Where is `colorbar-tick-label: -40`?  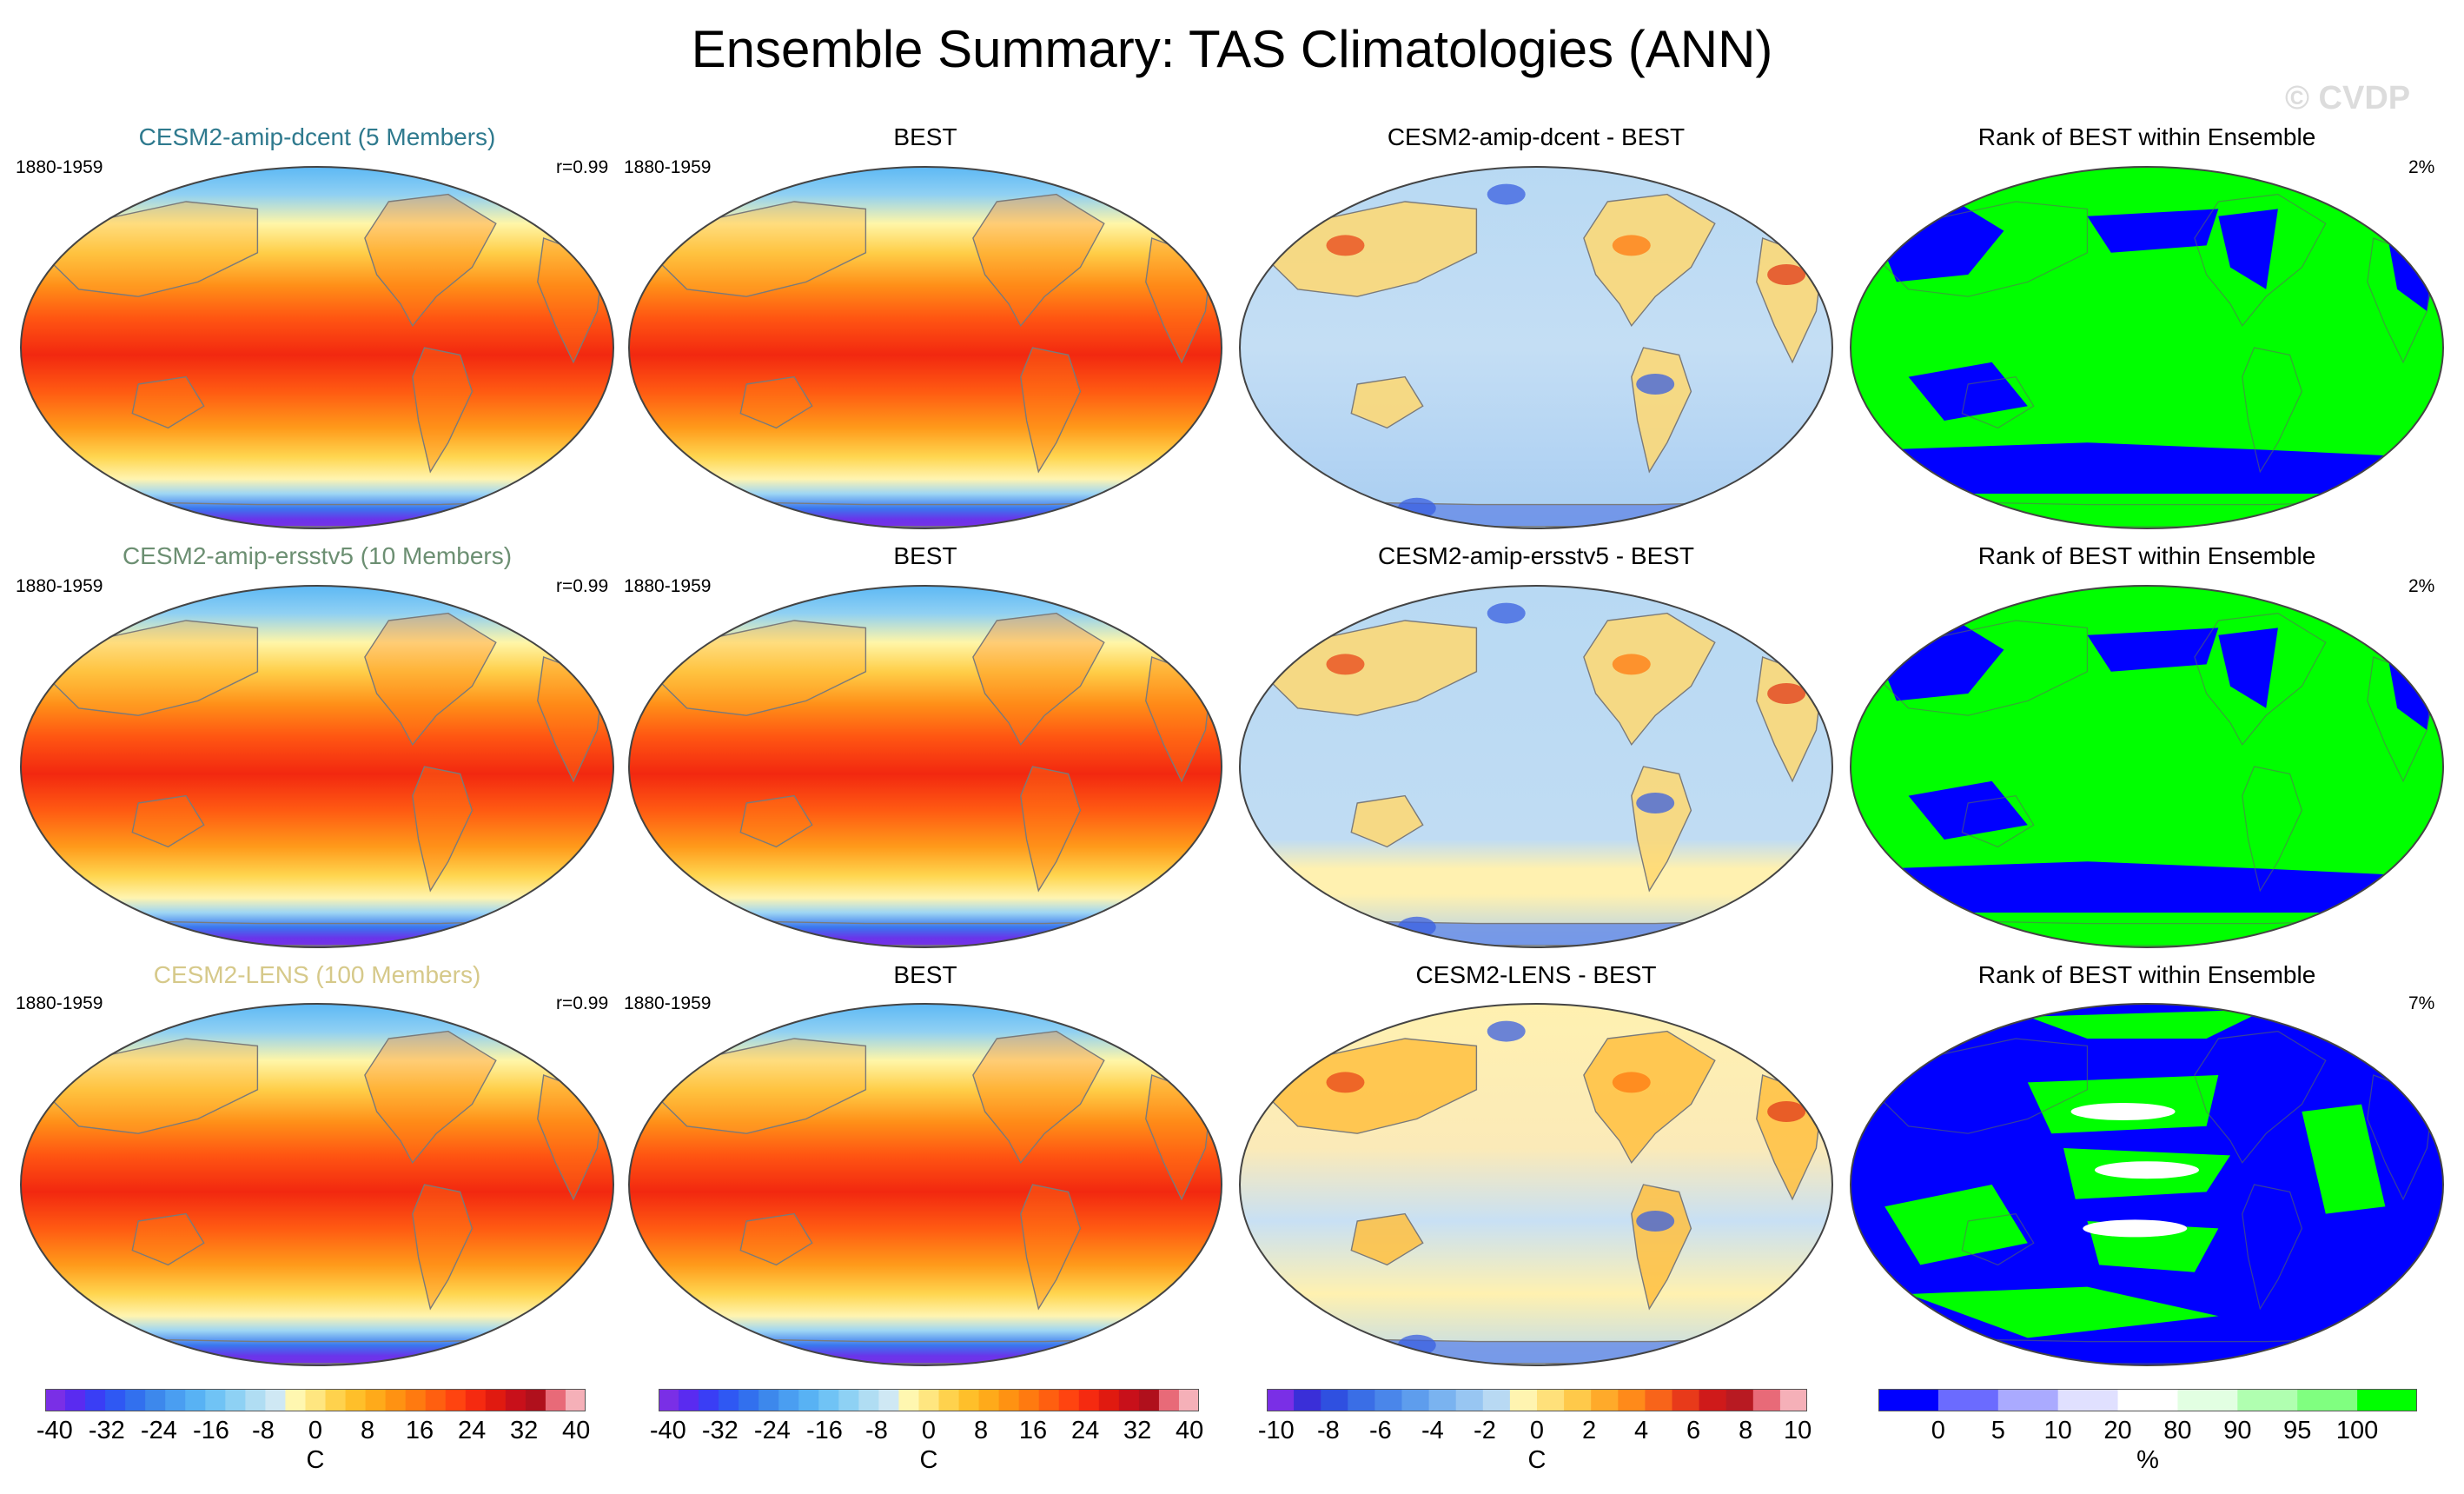
colorbar-tick-label: -40 is located at coordinates (54, 1431).